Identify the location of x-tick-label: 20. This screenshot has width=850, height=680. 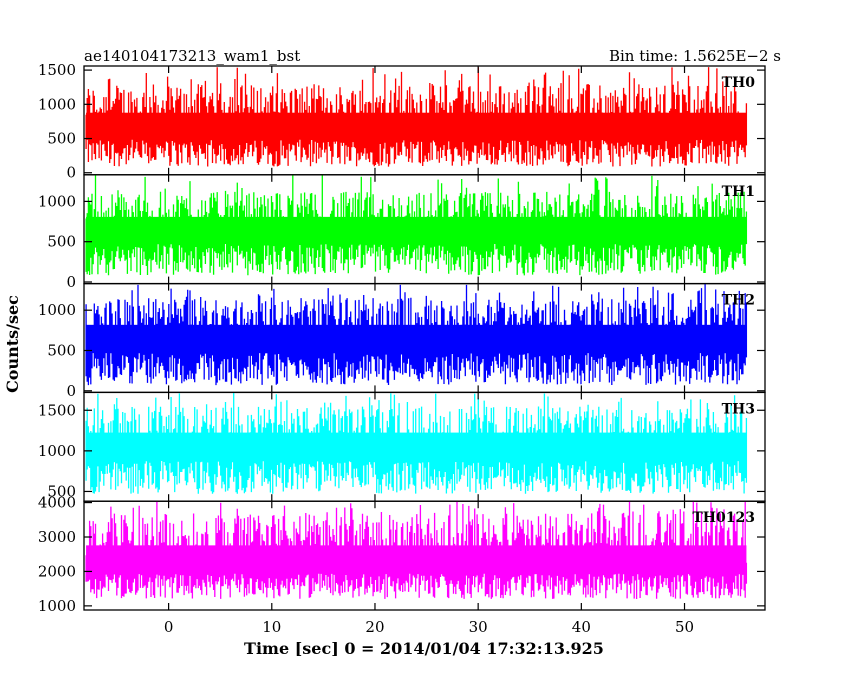
(374, 627).